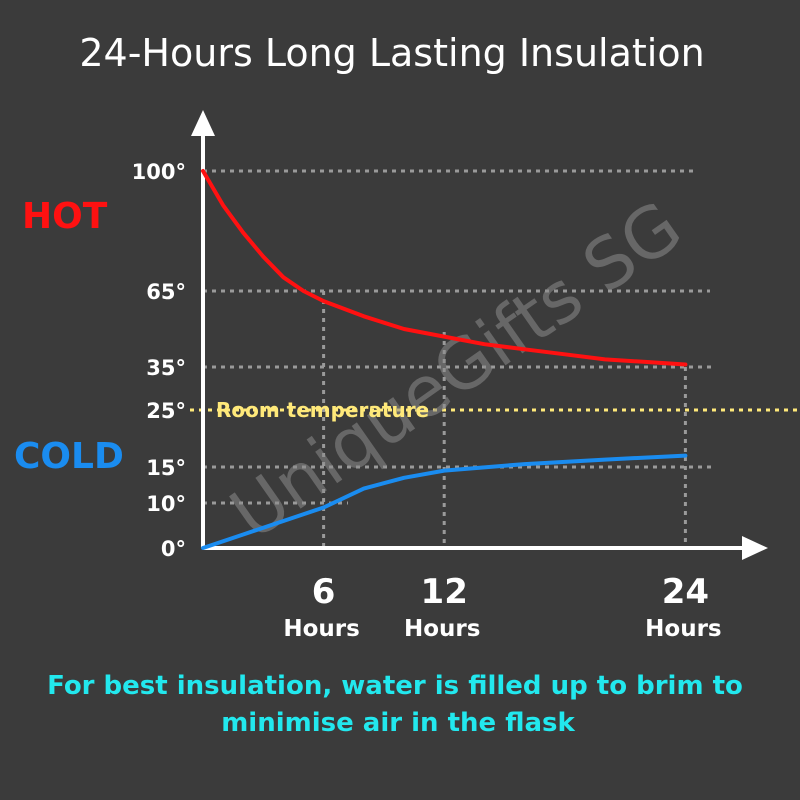 The image size is (800, 800). What do you see at coordinates (391, 53) in the screenshot?
I see `chart-title: 24-Hours Long Lasting Insulation` at bounding box center [391, 53].